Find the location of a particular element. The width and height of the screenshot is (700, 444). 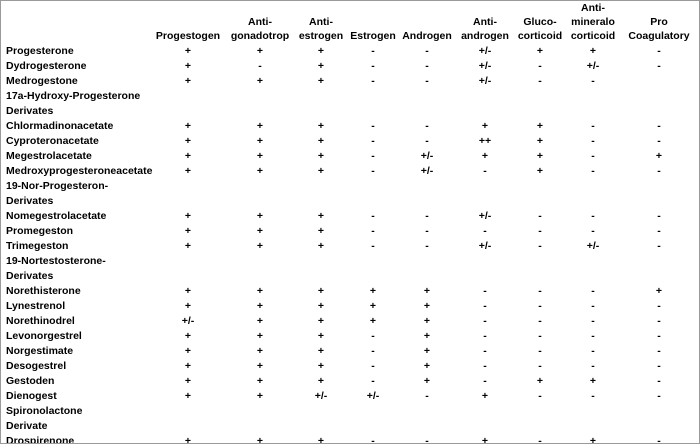

row-label: Spironolactone Derivate is located at coordinates (44, 418).